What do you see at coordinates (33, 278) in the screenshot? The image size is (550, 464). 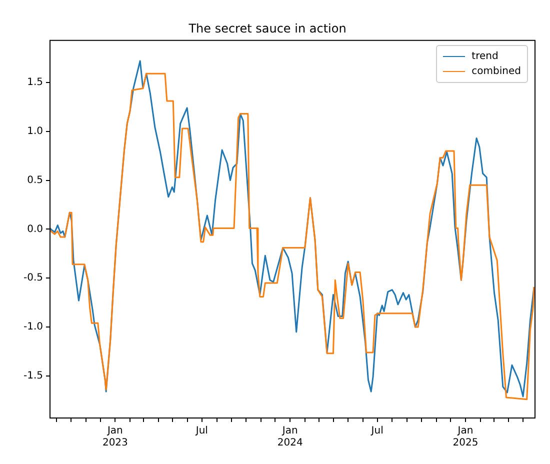 I see `y-tick-label: -0.5` at bounding box center [33, 278].